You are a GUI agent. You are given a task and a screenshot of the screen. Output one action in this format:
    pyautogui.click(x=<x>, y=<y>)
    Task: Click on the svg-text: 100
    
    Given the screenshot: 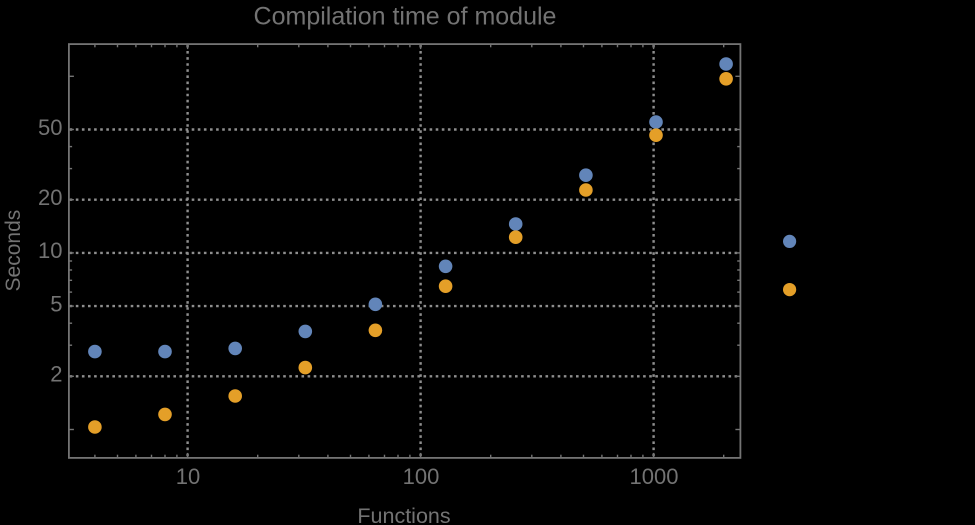 What is the action you would take?
    pyautogui.click(x=421, y=476)
    